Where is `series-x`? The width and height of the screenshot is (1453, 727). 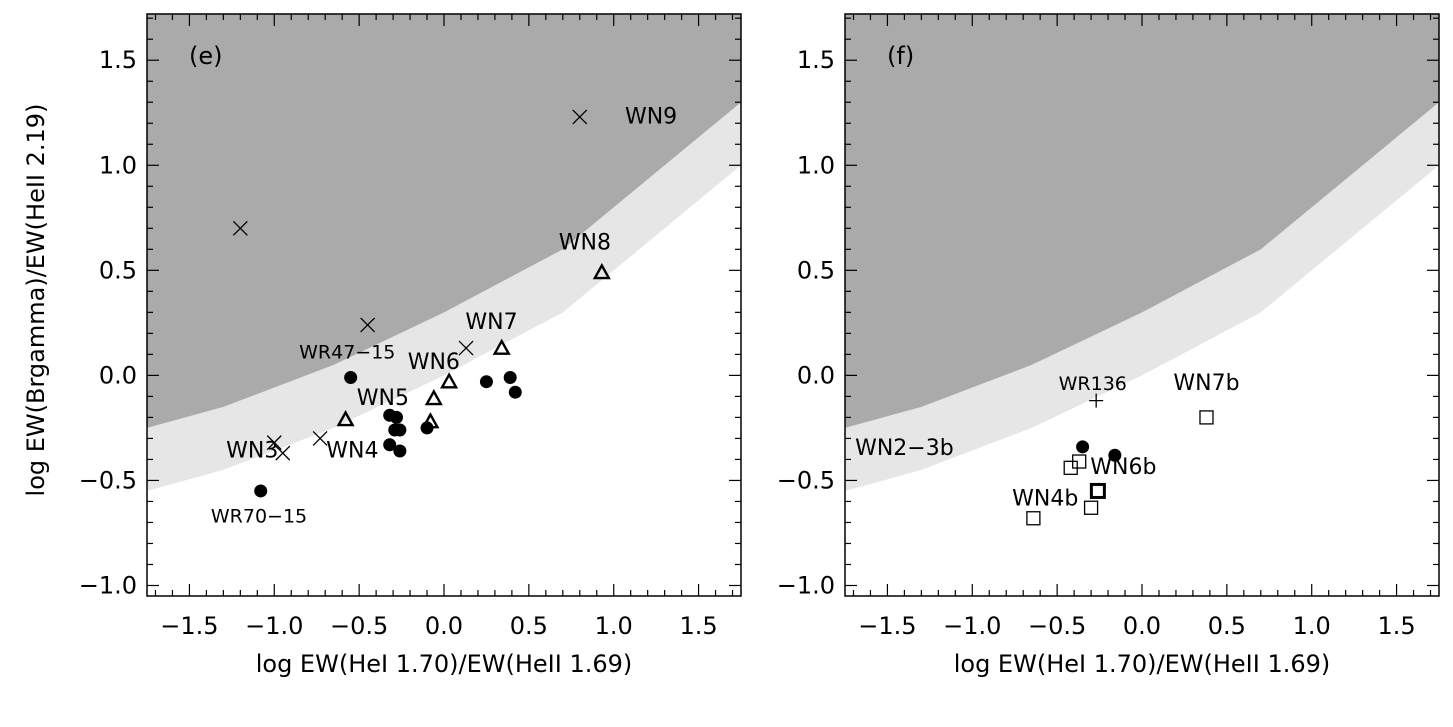 series-x is located at coordinates (410, 285).